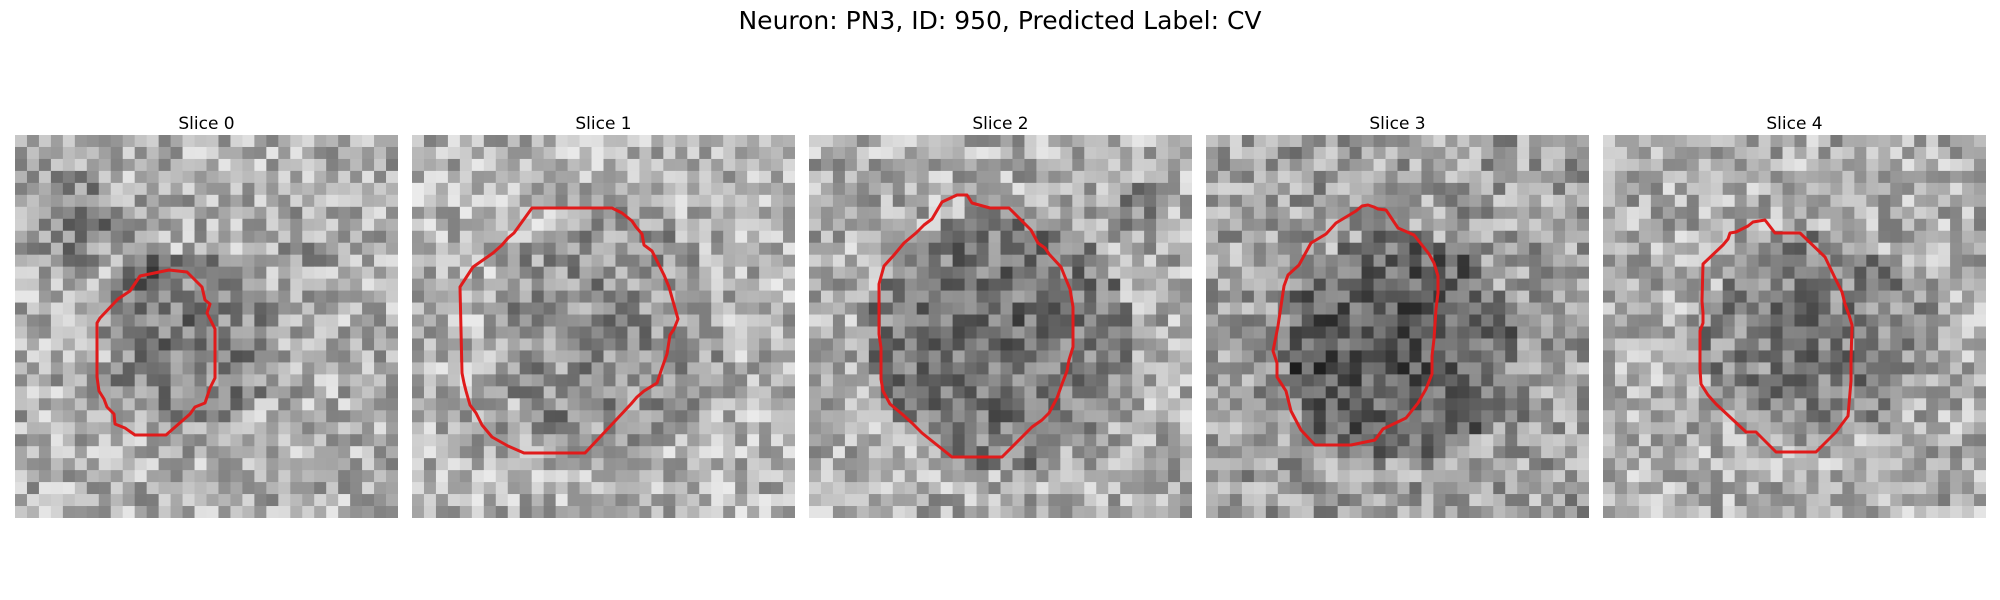 The width and height of the screenshot is (2000, 600). I want to click on slice-title: Slice 0, so click(206, 124).